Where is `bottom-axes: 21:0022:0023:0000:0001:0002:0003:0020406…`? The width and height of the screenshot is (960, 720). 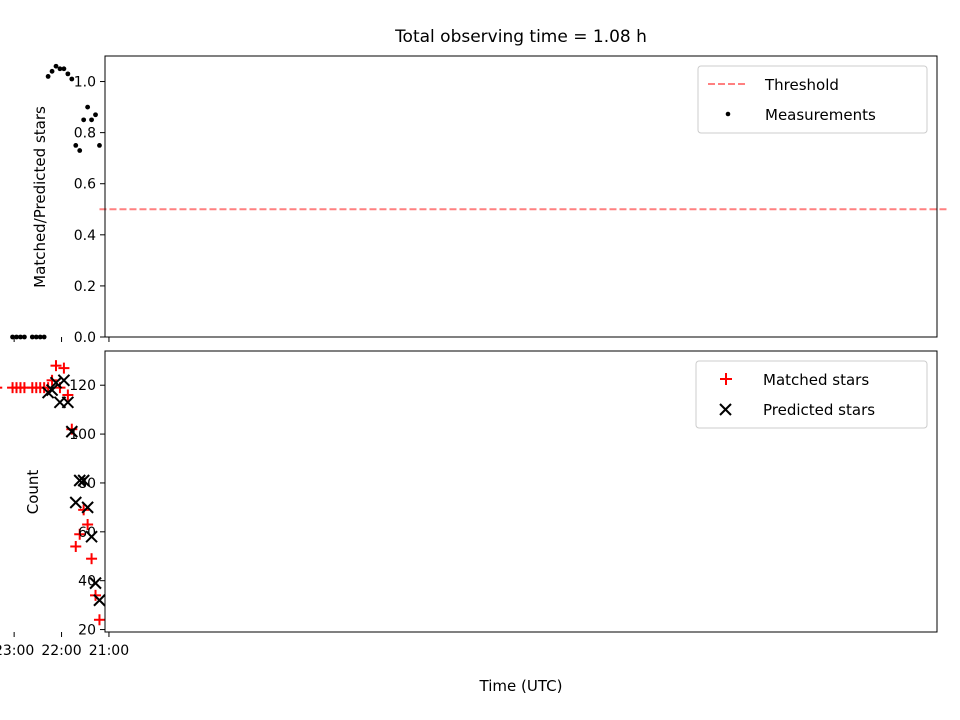 bottom-axes: 21:0022:0023:0000:0001:0002:0003:0020406… is located at coordinates (64, 518).